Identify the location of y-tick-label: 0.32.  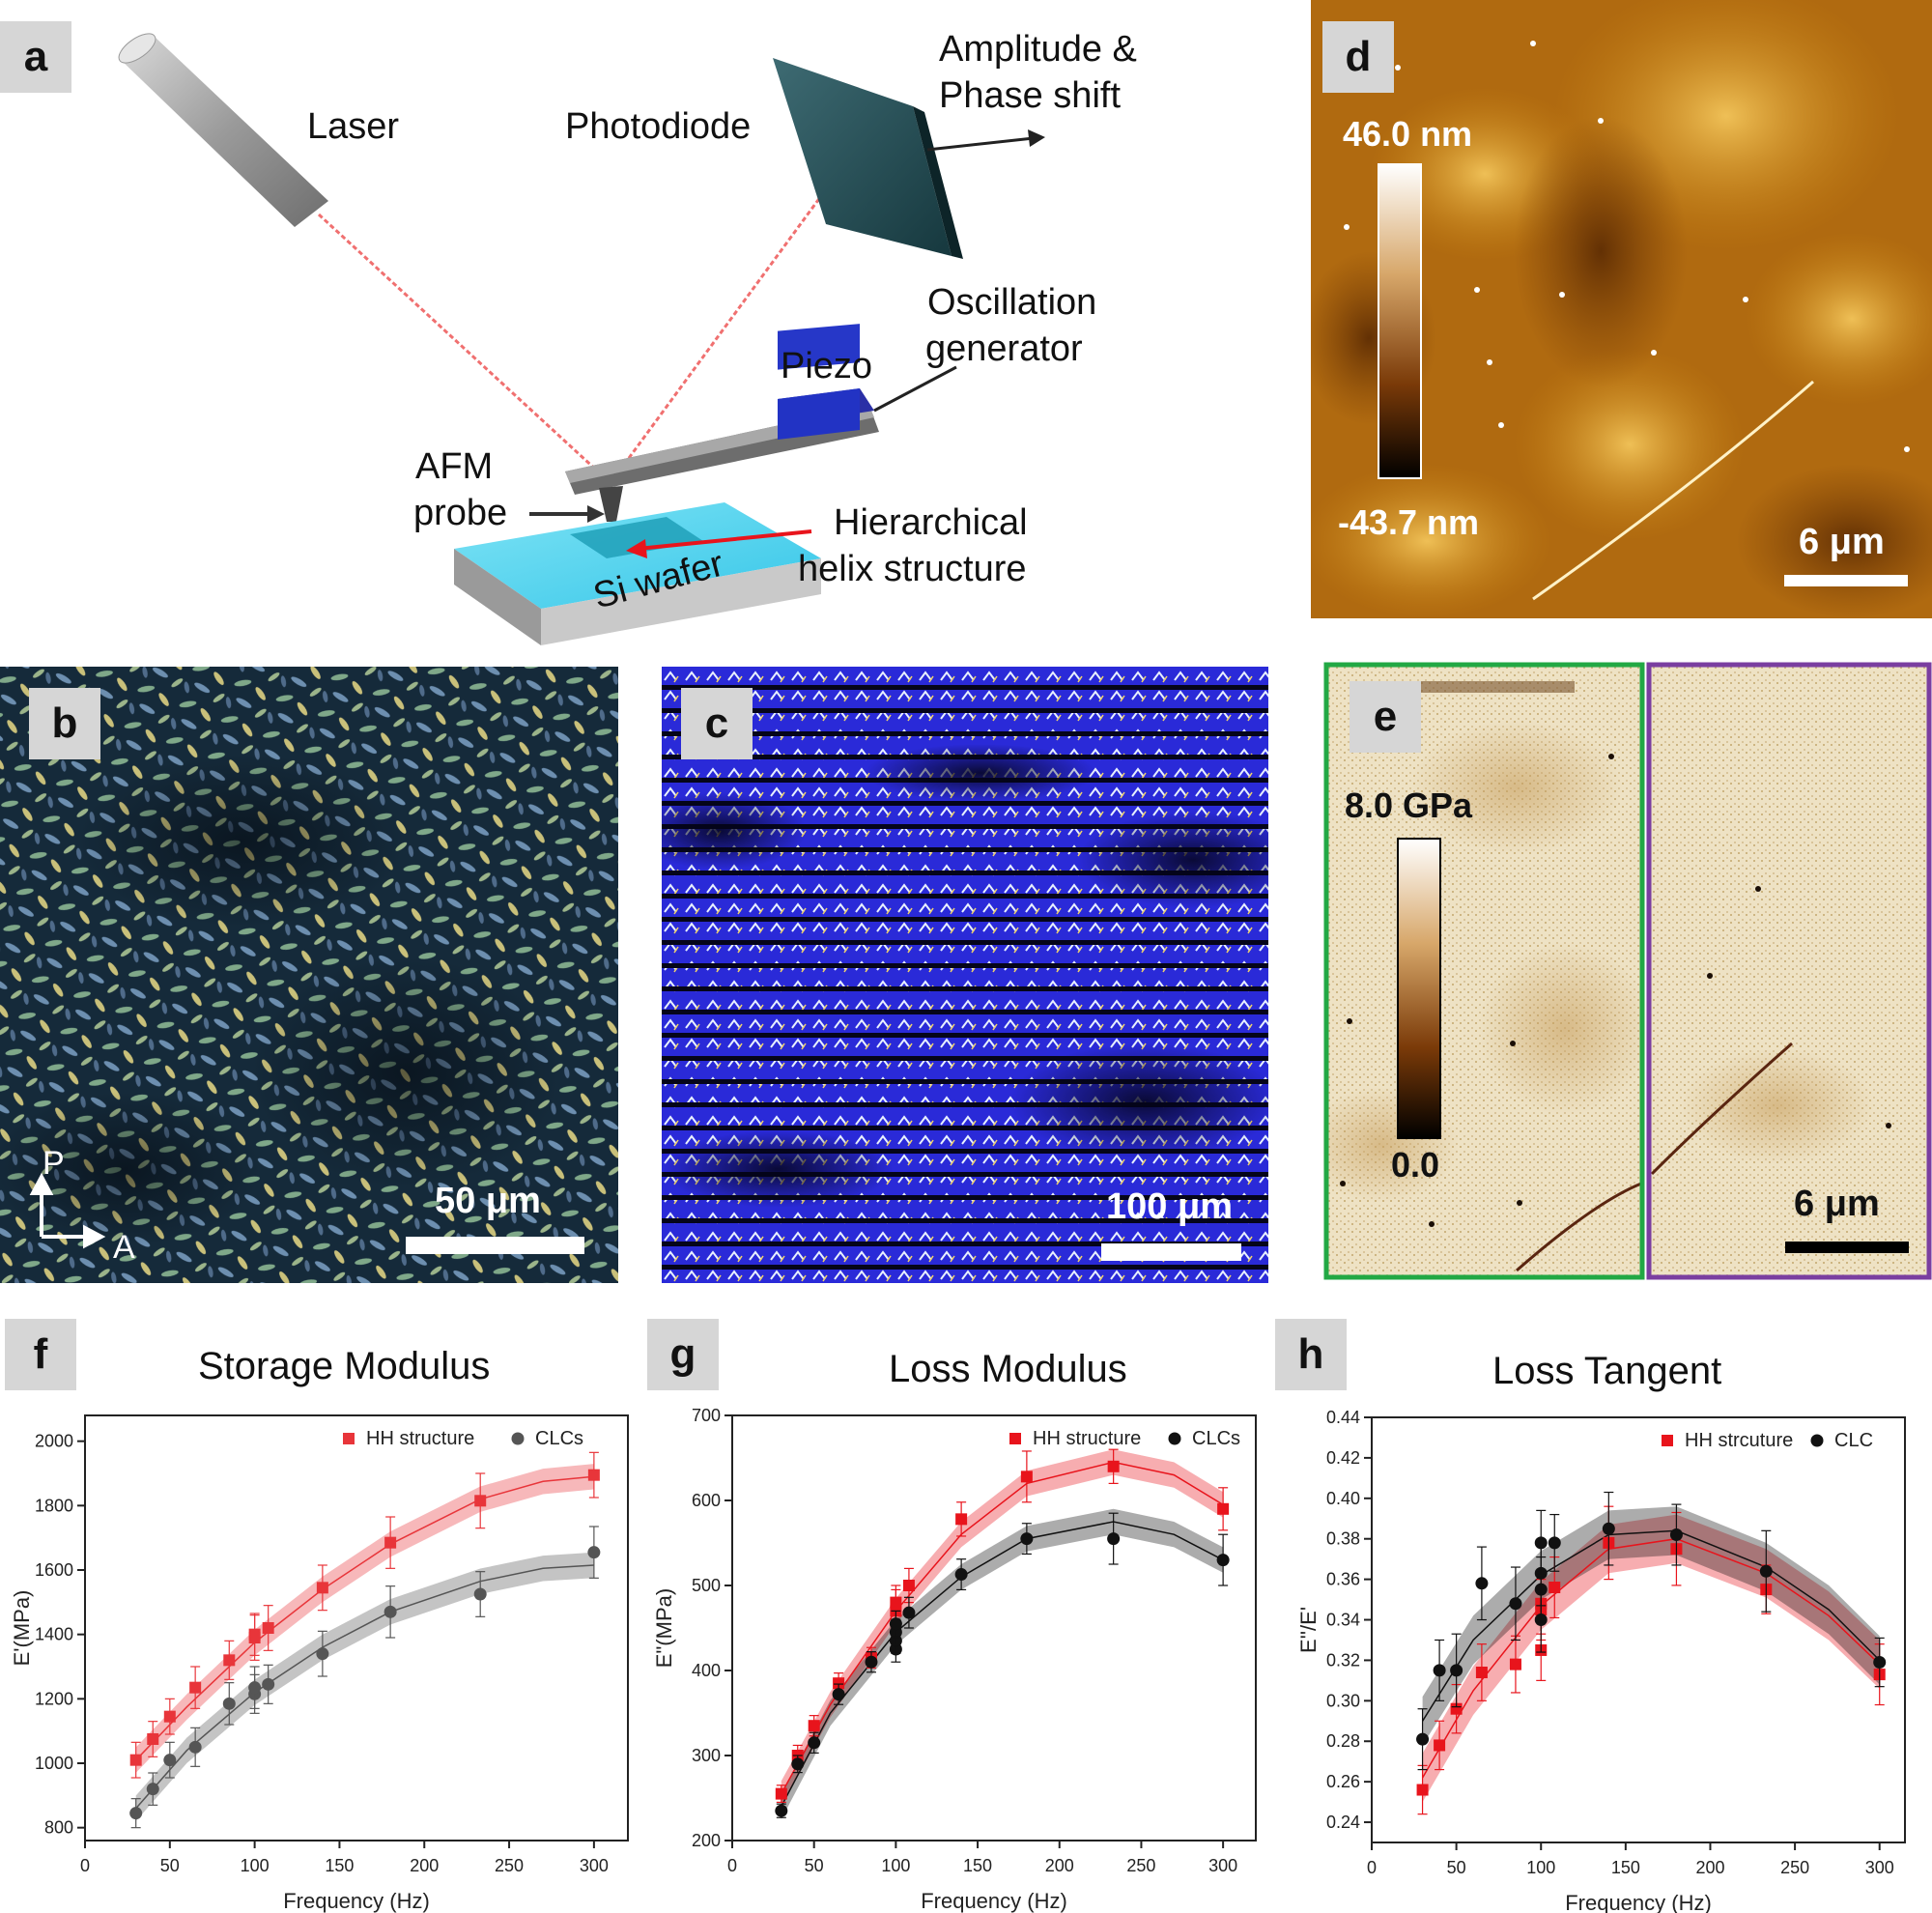
(1343, 1660).